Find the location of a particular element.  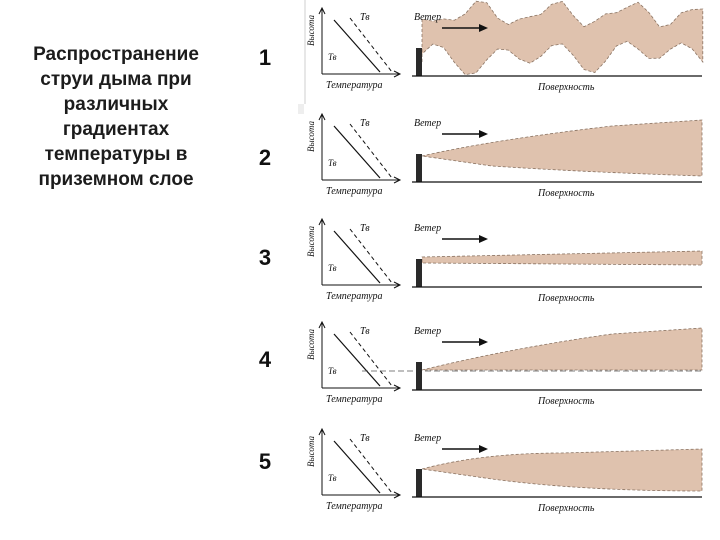

panel-4: Тв Тв Высота Температура Ветер Поверхность is located at coordinates (504, 363).